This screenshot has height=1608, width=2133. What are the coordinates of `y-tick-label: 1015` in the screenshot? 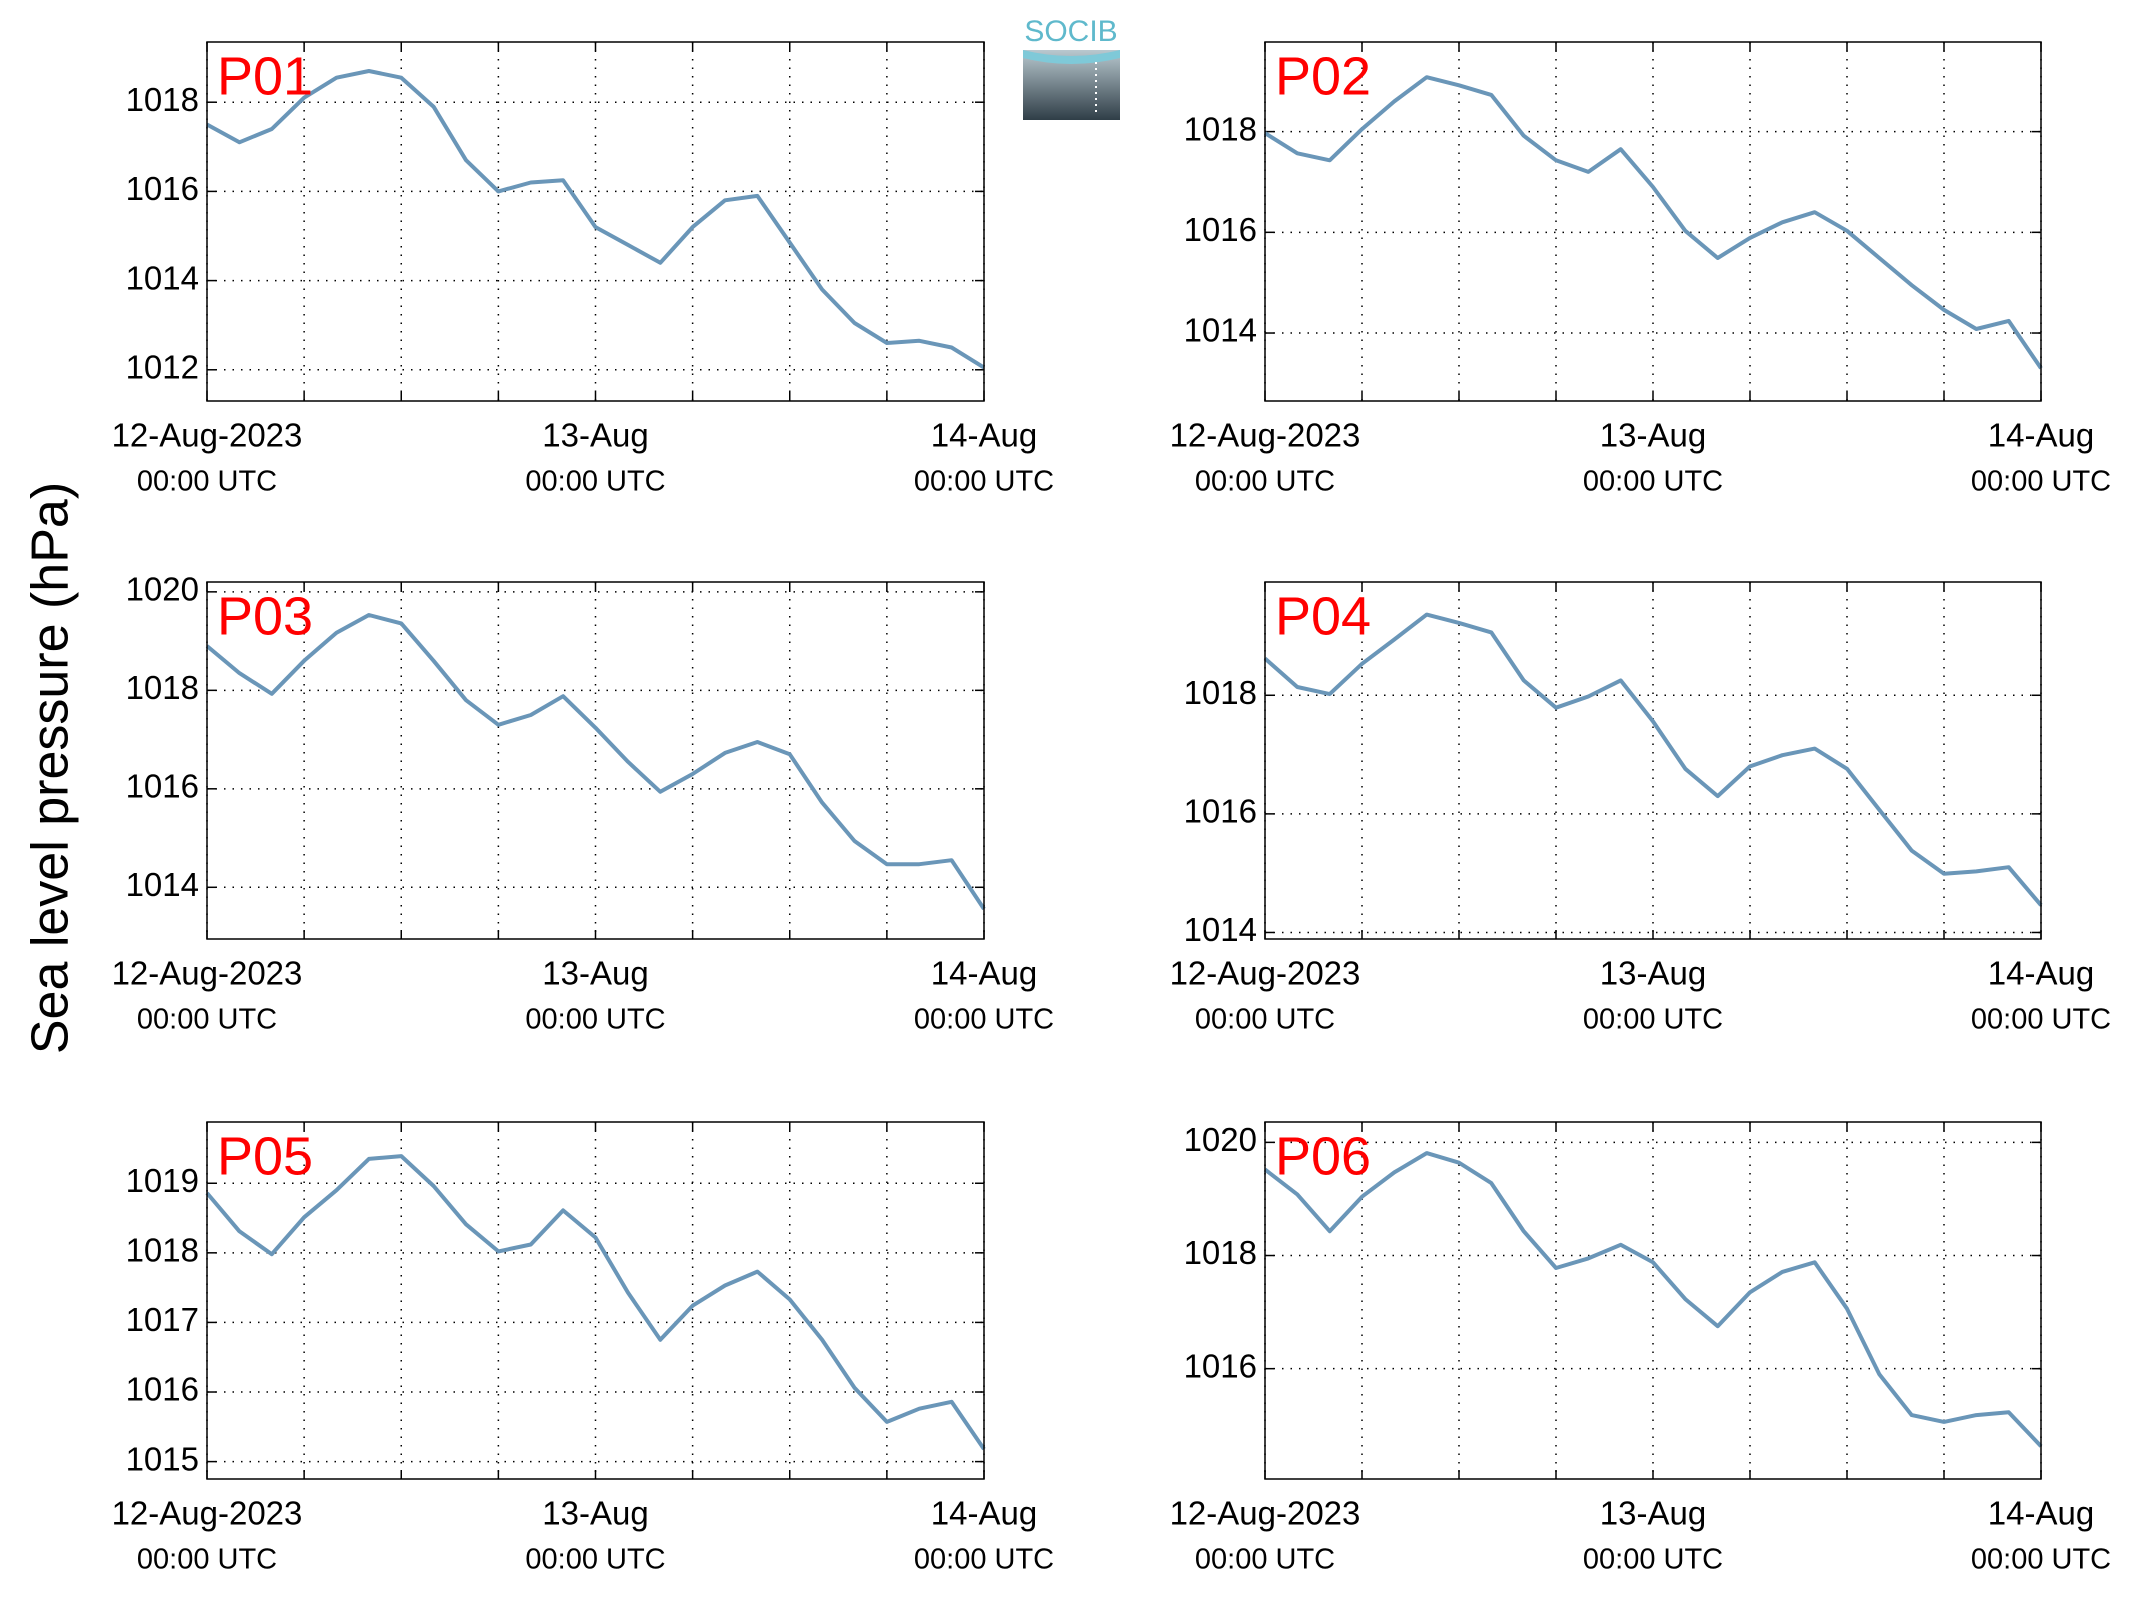 It's located at (162, 1458).